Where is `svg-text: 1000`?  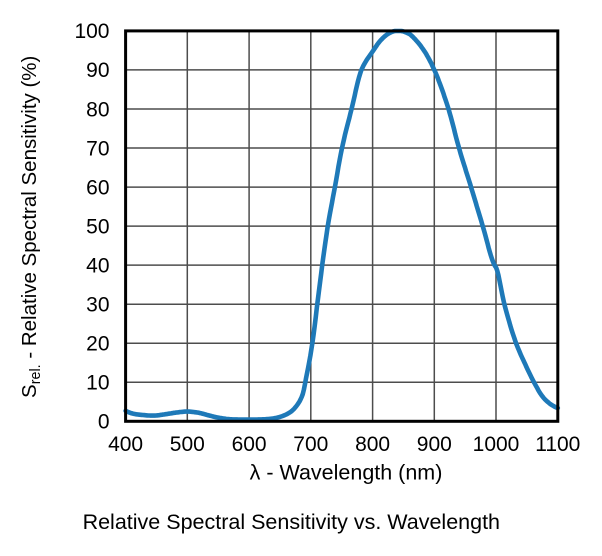 svg-text: 1000 is located at coordinates (496, 444).